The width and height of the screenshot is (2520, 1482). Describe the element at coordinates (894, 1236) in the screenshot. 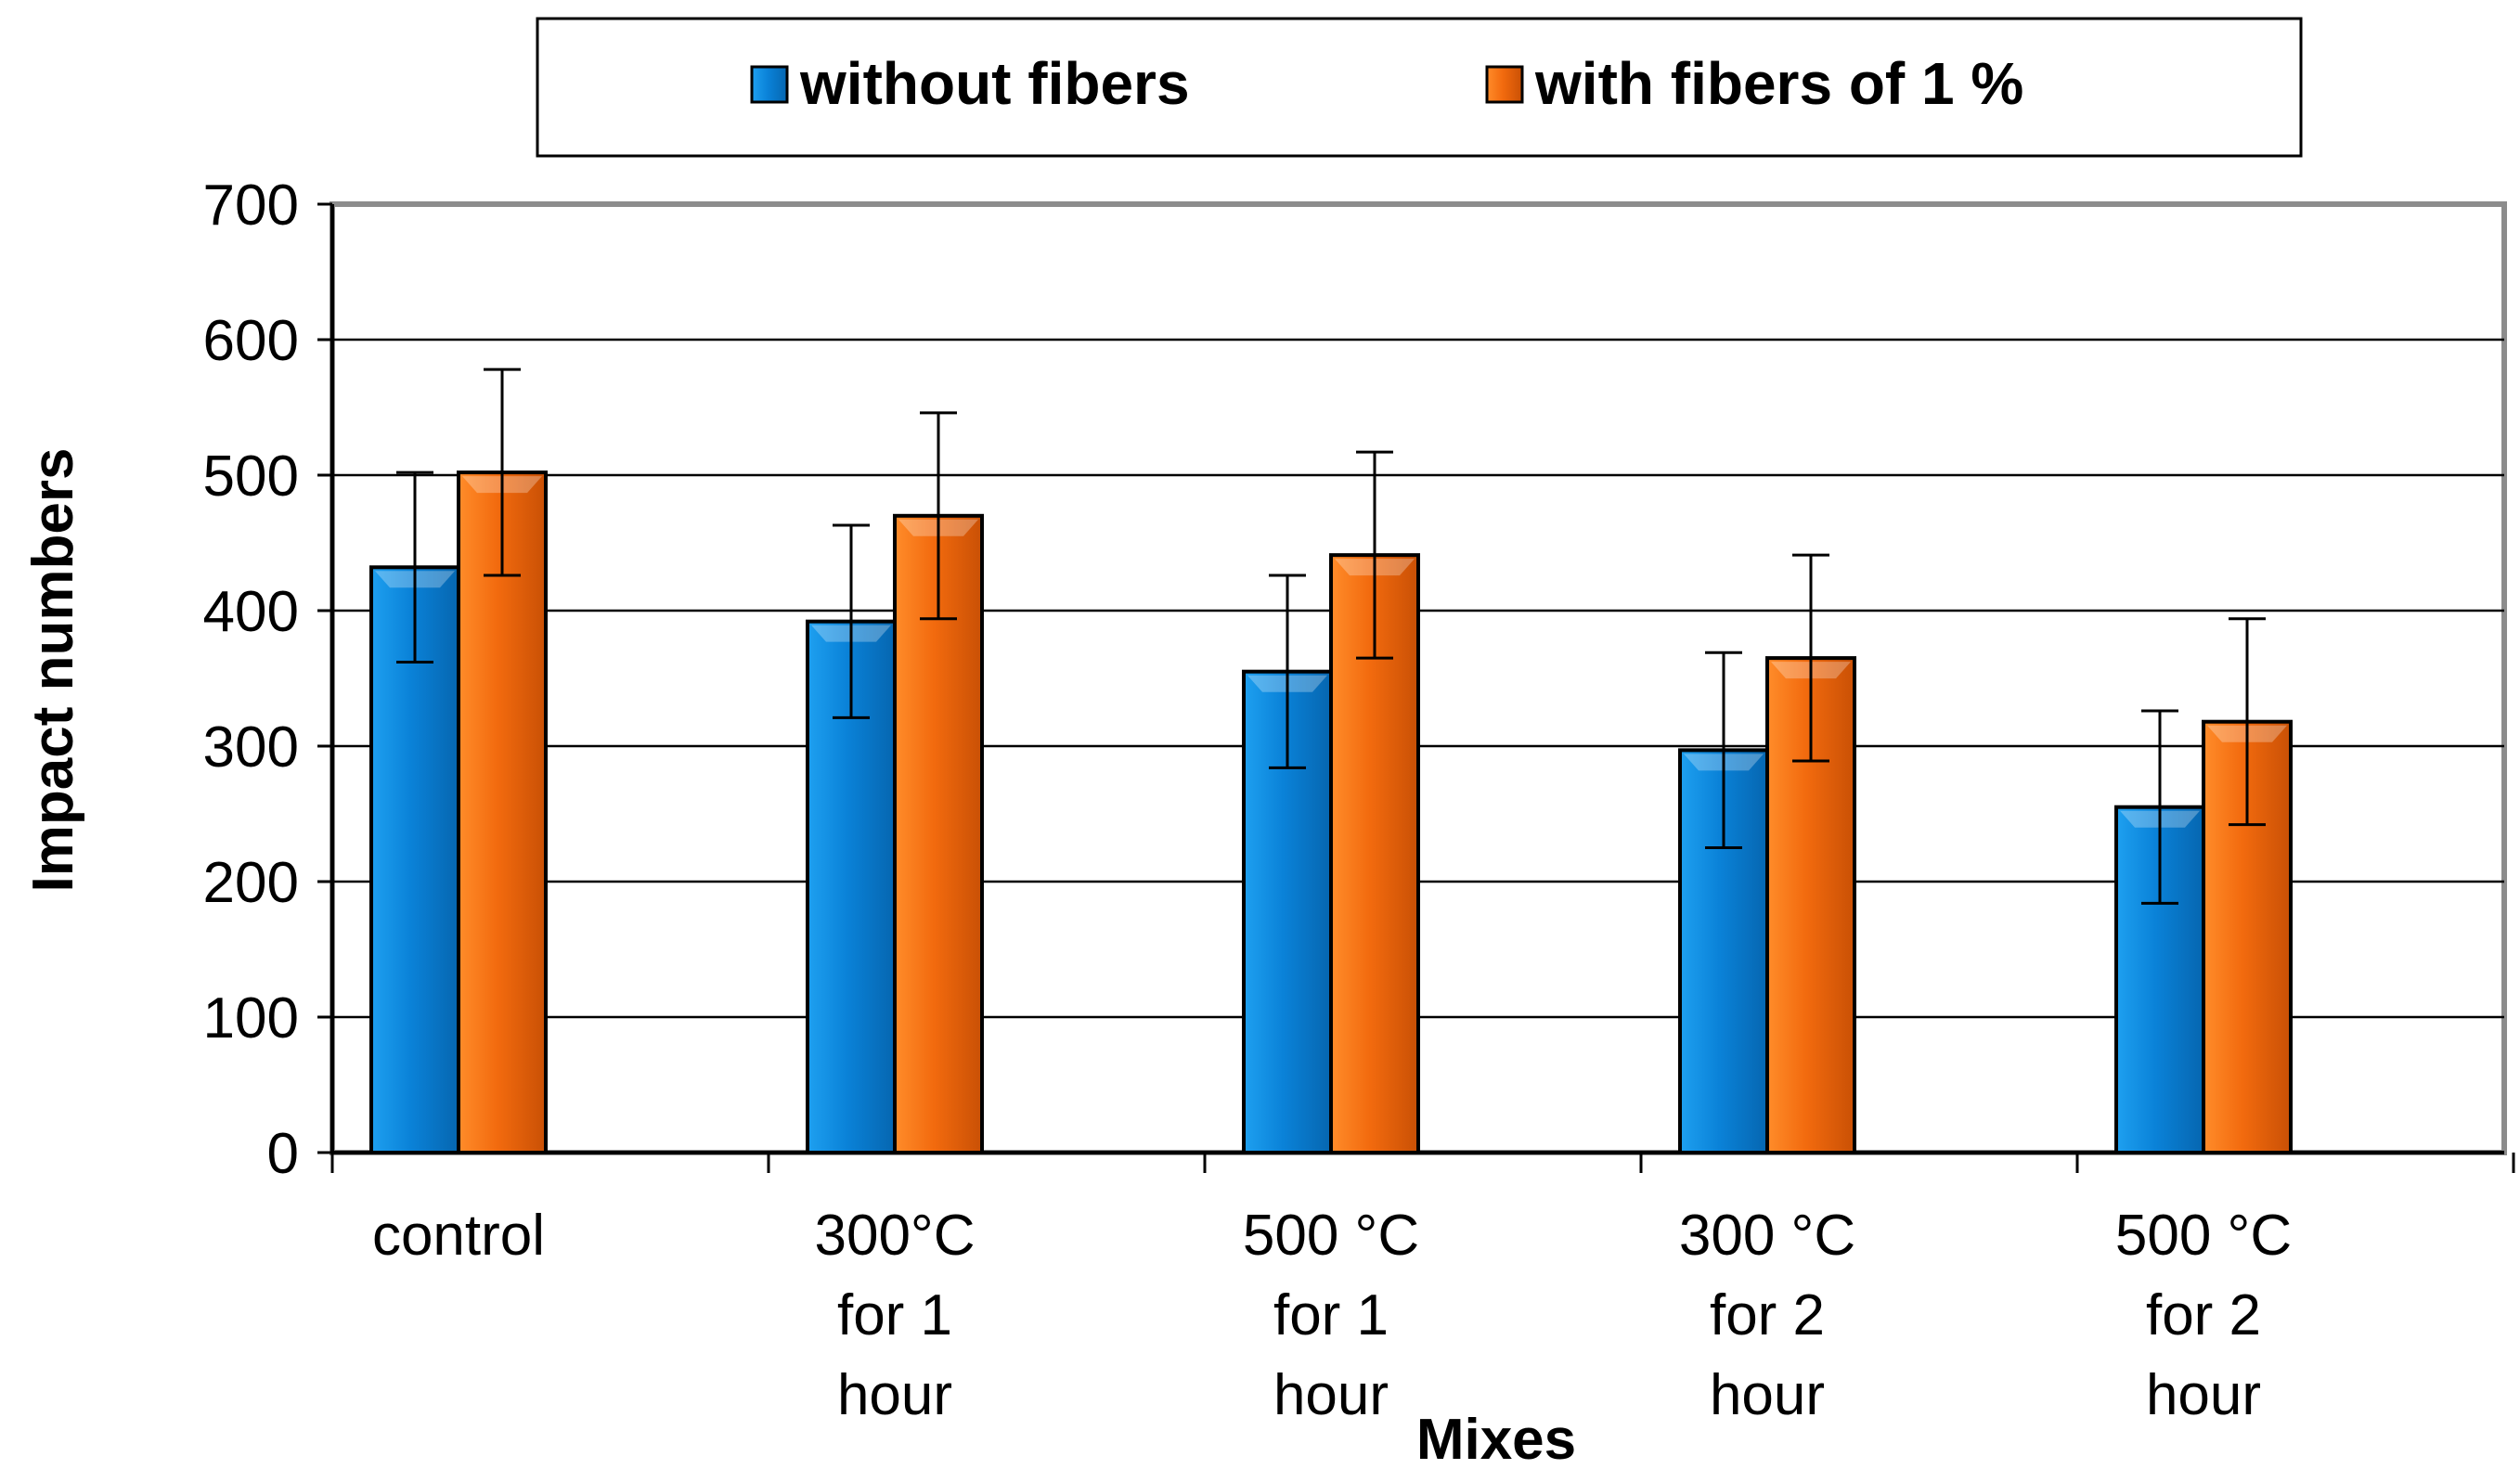

I see `x-tick-label: 300°C` at that location.